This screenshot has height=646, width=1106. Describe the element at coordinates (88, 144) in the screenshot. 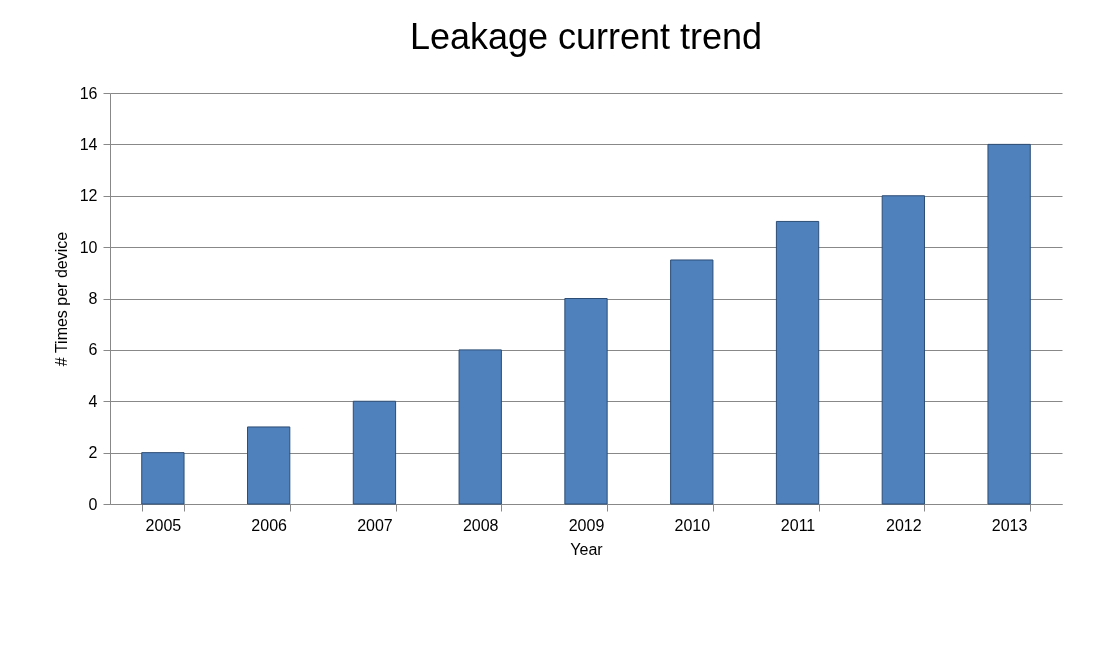

I see `y-tick-label: 14` at that location.